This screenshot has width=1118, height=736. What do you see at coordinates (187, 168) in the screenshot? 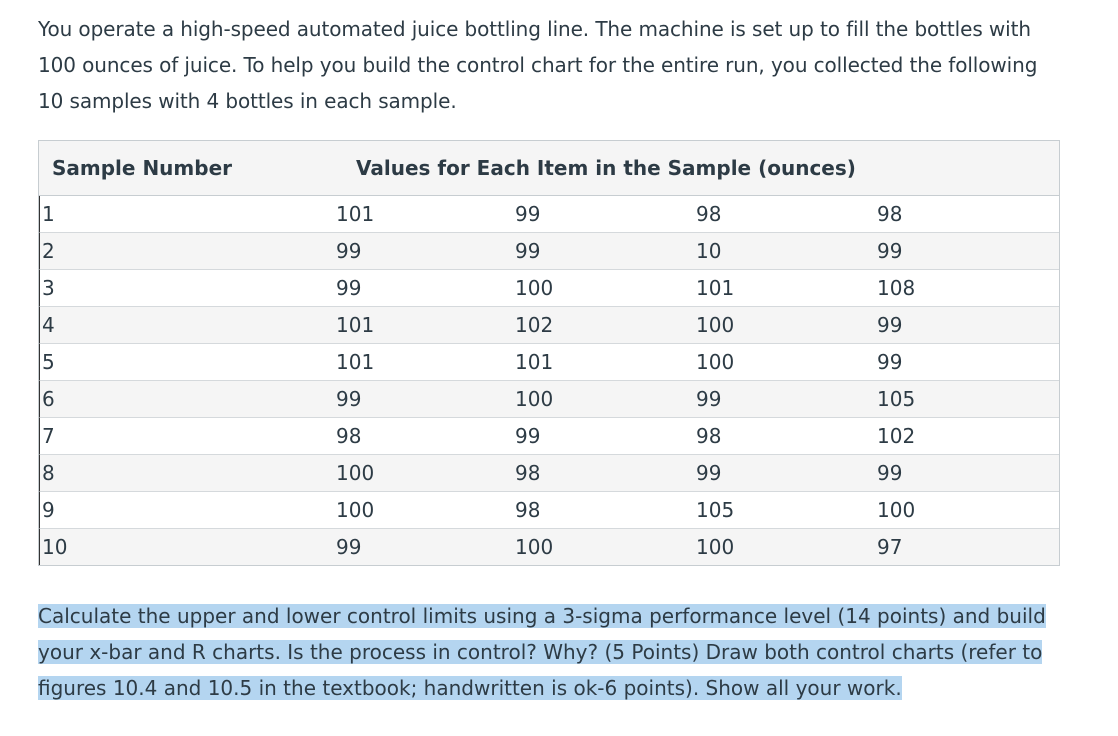
I see `header-sample-number: Sample Number` at bounding box center [187, 168].